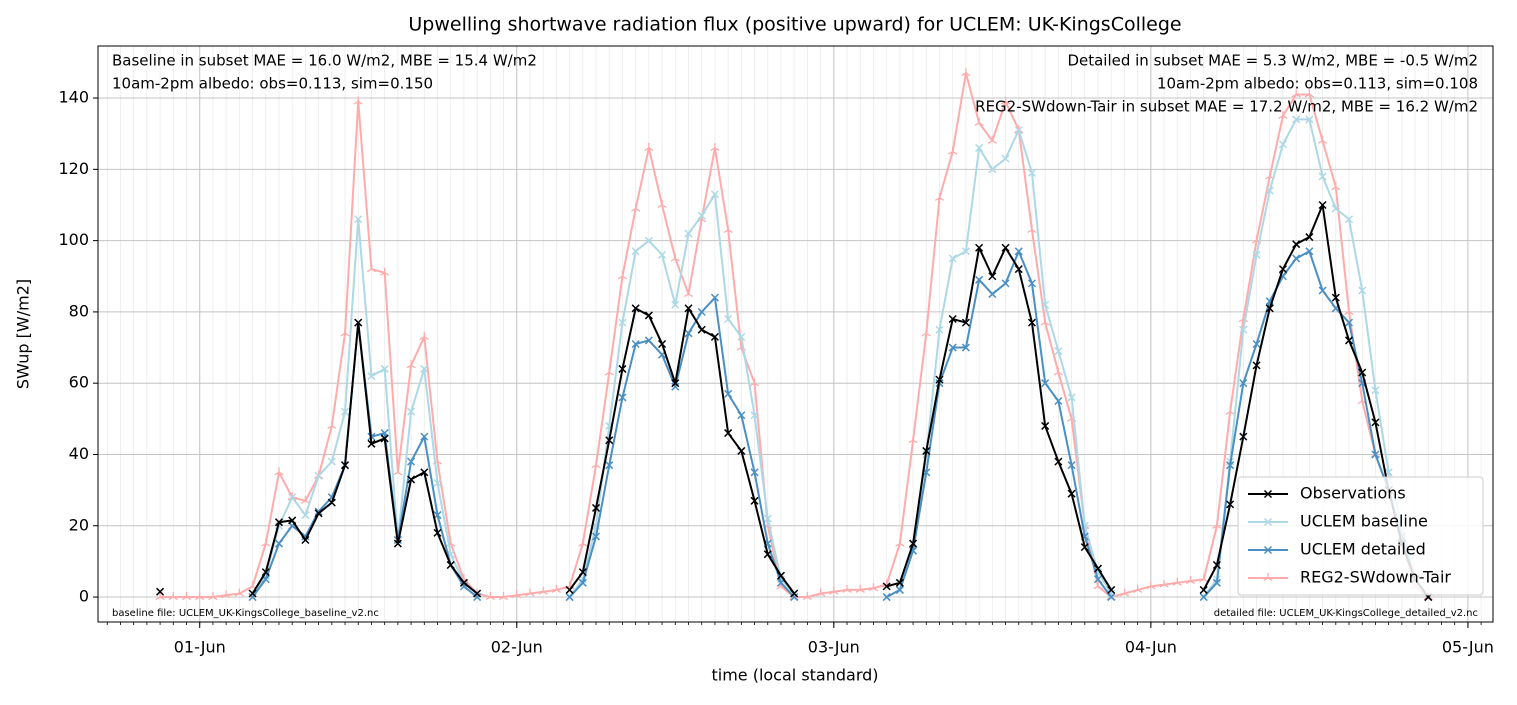  What do you see at coordinates (79, 382) in the screenshot?
I see `y-tick-label: 60` at bounding box center [79, 382].